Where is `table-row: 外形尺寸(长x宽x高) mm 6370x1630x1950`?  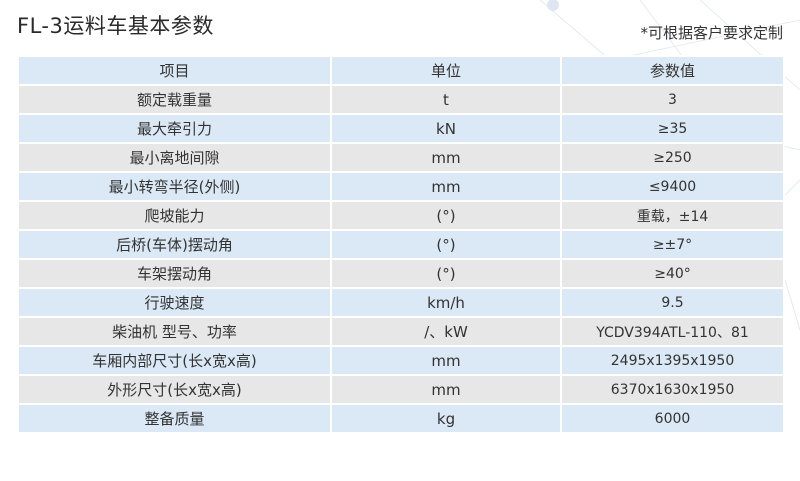
table-row: 外形尺寸(长x宽x高) mm 6370x1630x1950 is located at coordinates (401, 389).